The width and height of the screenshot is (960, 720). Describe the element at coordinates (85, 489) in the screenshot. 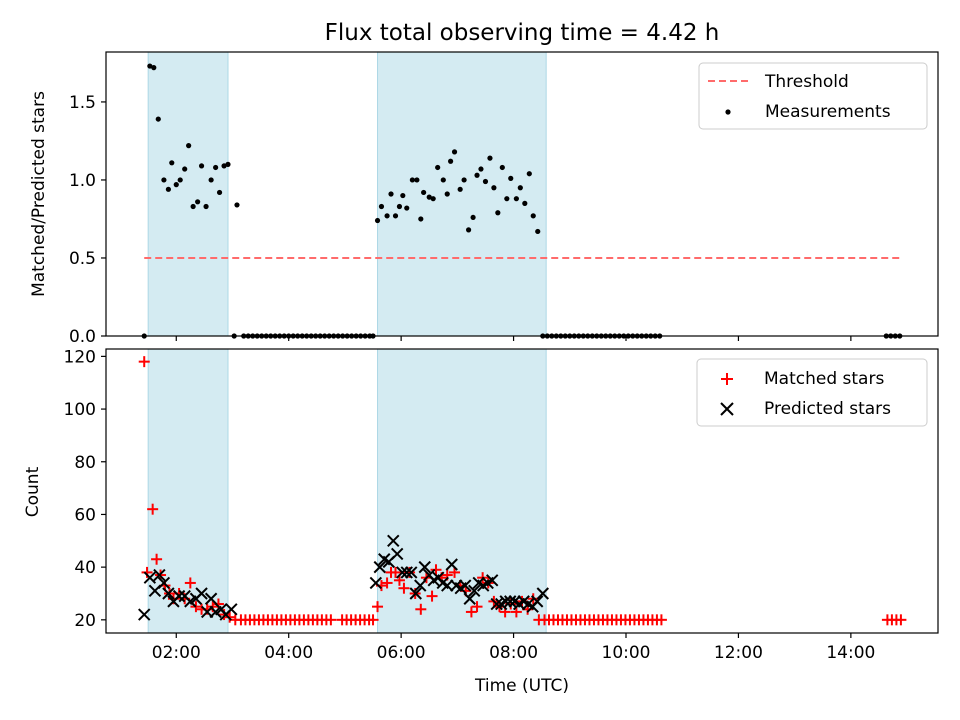

I see `bottom-y-ticks: 20 40 60 80 100 120` at that location.